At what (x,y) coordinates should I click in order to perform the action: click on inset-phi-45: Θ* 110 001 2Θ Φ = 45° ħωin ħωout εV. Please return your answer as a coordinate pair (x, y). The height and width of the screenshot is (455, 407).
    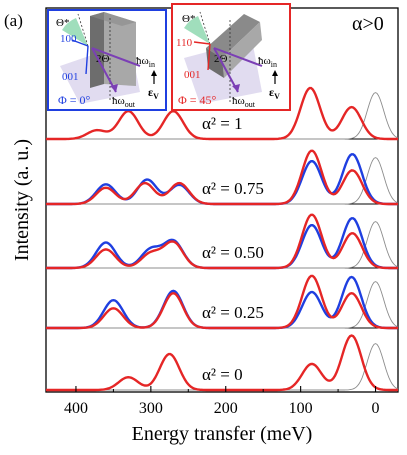
    Looking at the image, I should click on (231, 57).